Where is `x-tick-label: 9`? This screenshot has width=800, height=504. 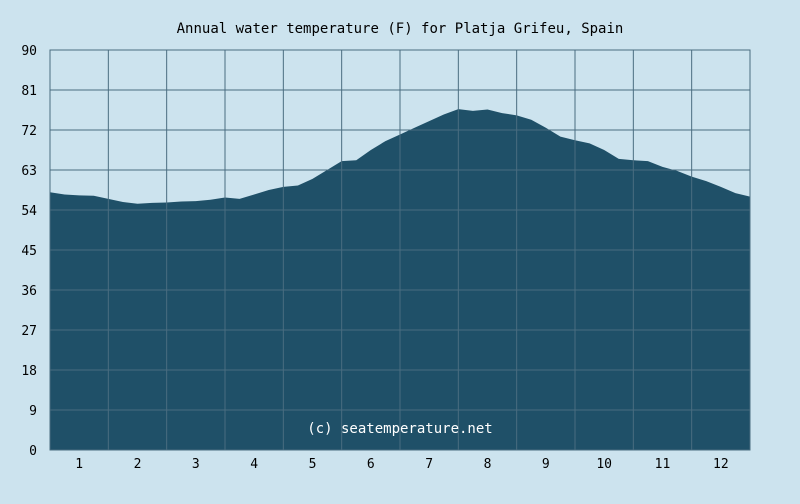
x-tick-label: 9 is located at coordinates (546, 464).